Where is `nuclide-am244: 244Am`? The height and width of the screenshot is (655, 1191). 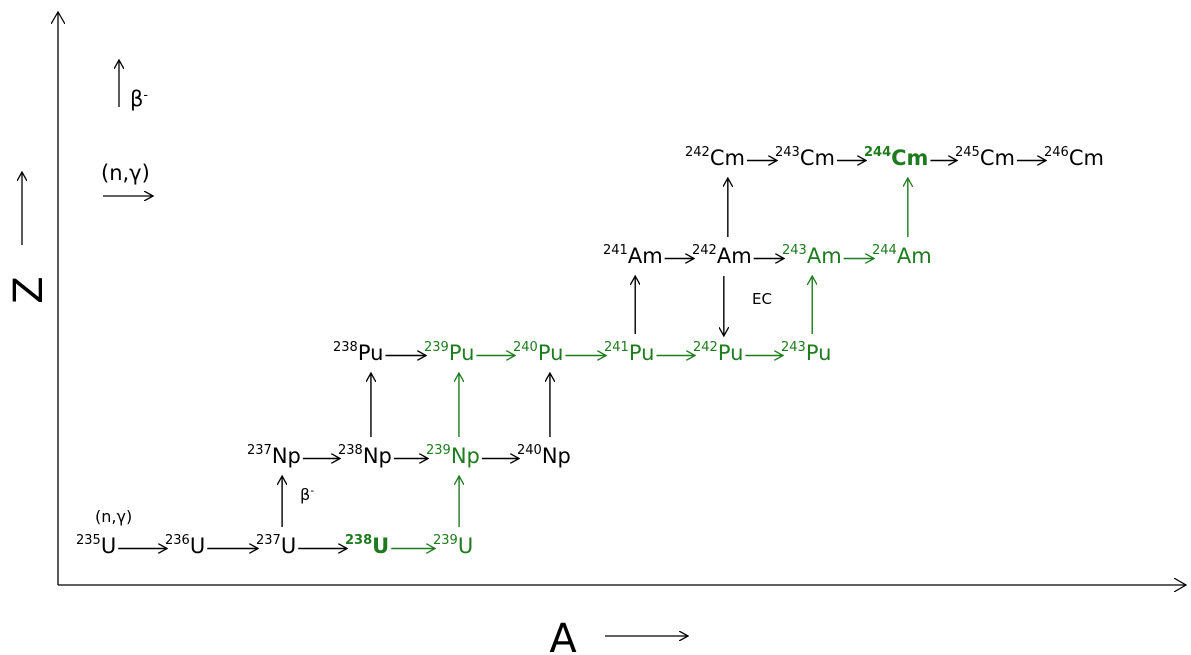
nuclide-am244: 244Am is located at coordinates (902, 255).